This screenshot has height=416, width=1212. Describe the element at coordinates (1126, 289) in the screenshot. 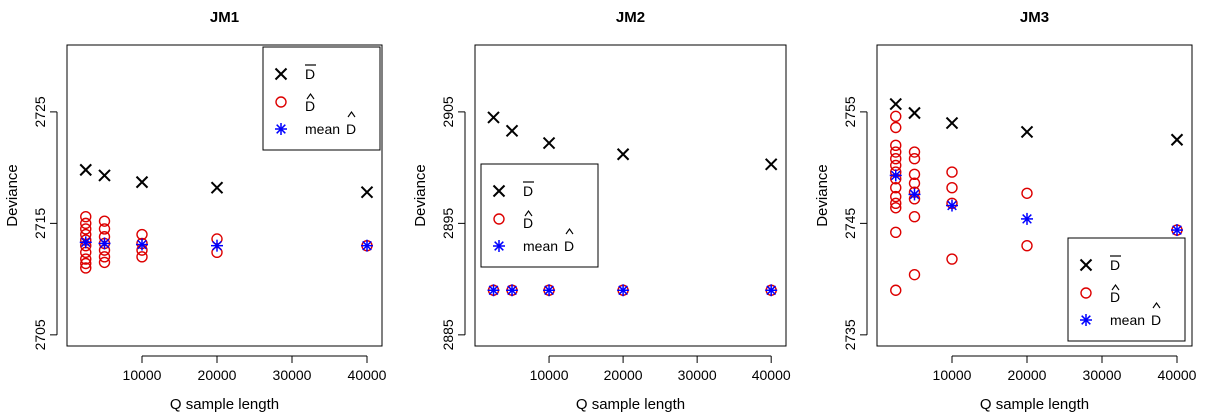

I see `legend-box` at that location.